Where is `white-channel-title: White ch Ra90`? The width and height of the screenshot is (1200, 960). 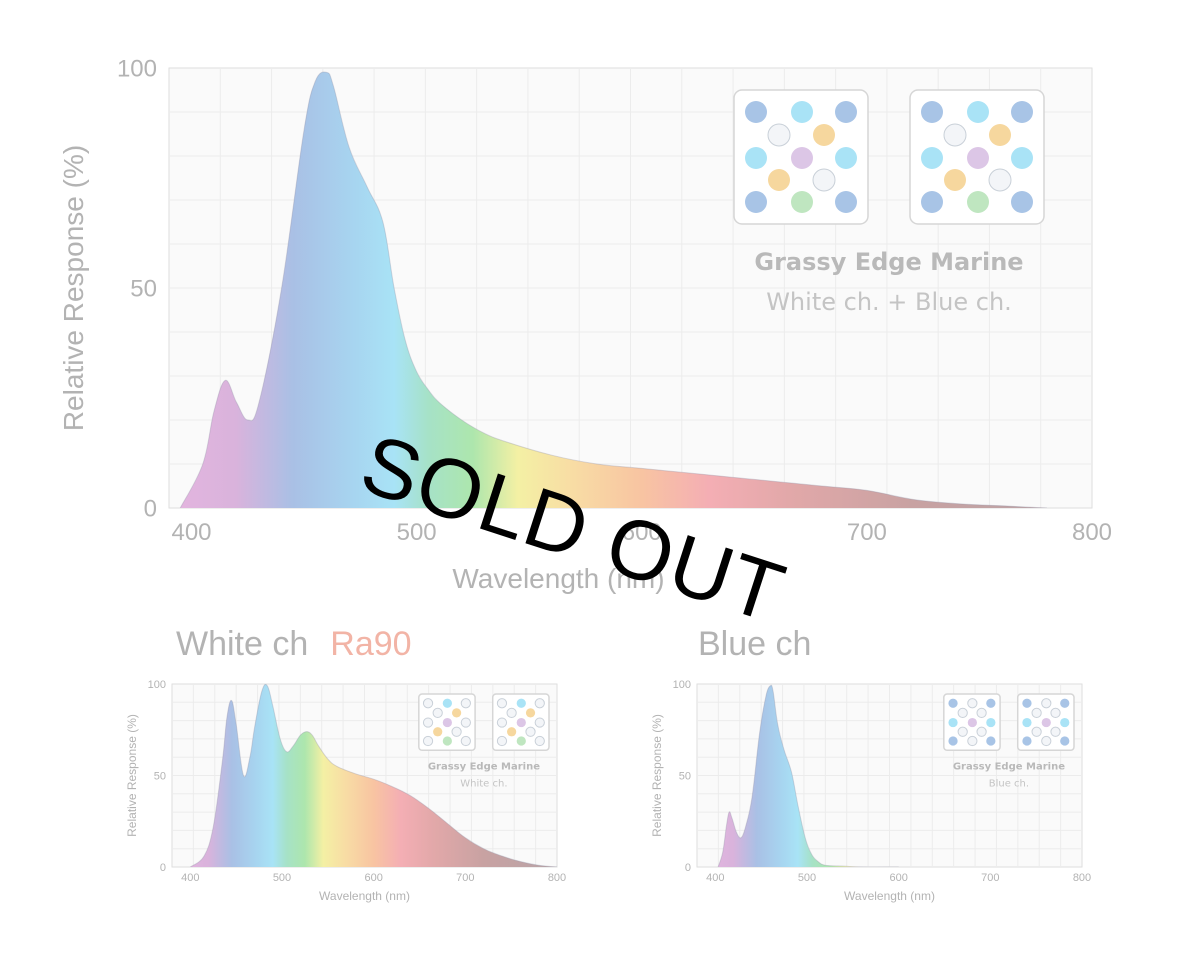 white-channel-title: White ch Ra90 is located at coordinates (294, 644).